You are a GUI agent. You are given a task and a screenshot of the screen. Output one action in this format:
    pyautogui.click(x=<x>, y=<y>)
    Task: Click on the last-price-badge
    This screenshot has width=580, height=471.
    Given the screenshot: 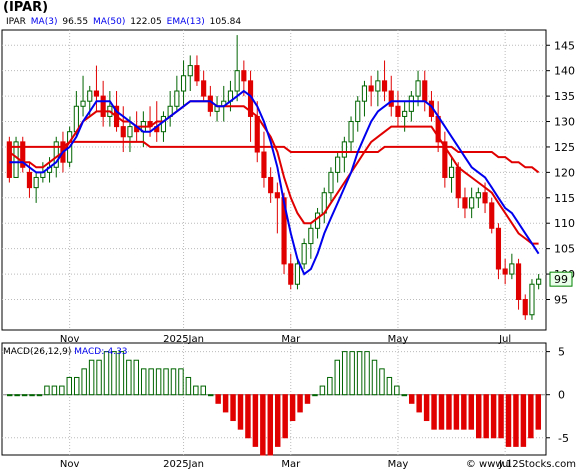 What is the action you would take?
    pyautogui.click(x=561, y=279)
    